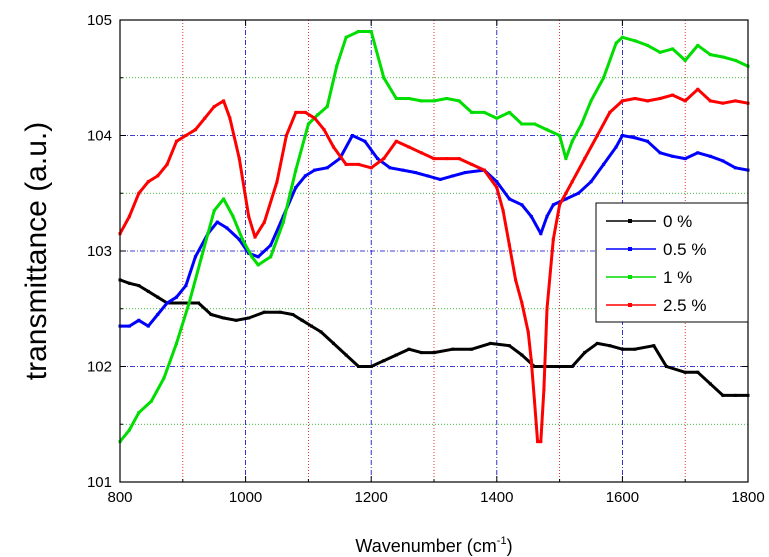  What do you see at coordinates (99, 482) in the screenshot?
I see `y-tick-label: 101` at bounding box center [99, 482].